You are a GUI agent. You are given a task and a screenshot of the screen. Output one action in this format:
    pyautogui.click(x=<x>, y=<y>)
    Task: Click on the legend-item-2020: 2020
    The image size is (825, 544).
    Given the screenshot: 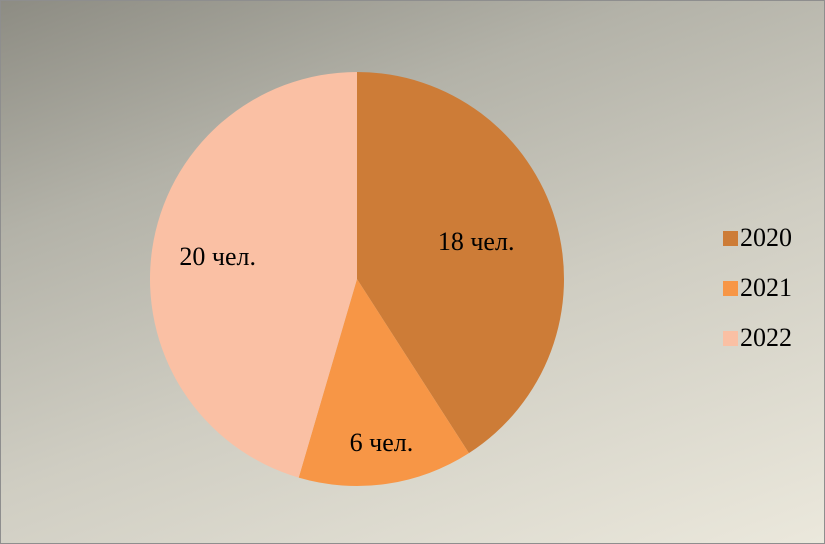 What is the action you would take?
    pyautogui.click(x=757, y=238)
    